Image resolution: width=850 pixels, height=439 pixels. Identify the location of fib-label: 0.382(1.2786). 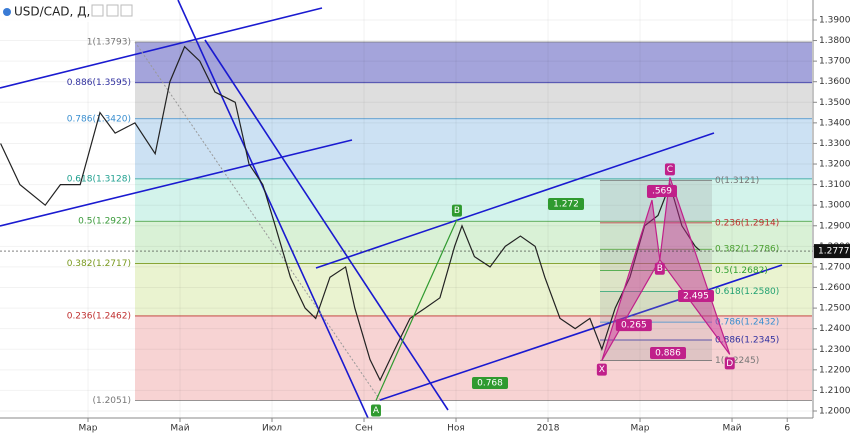
(747, 250).